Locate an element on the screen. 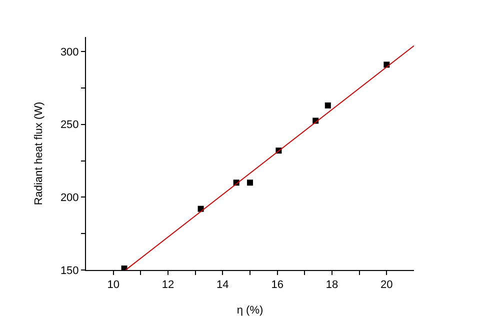  y-axis-title: Radiant heat flux (W) is located at coordinates (39, 154).